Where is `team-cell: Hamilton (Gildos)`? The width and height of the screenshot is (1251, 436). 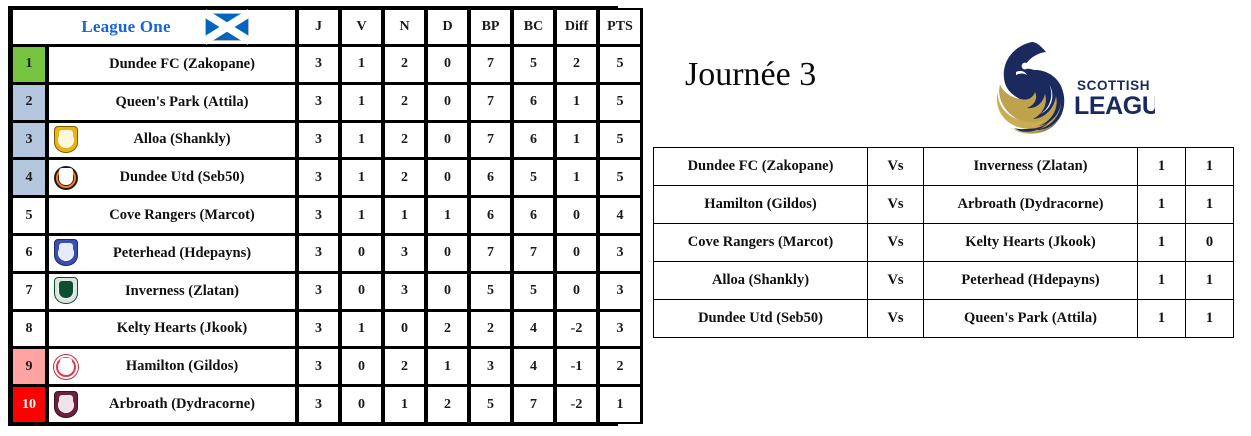
team-cell: Hamilton (Gildos) is located at coordinates (172, 367).